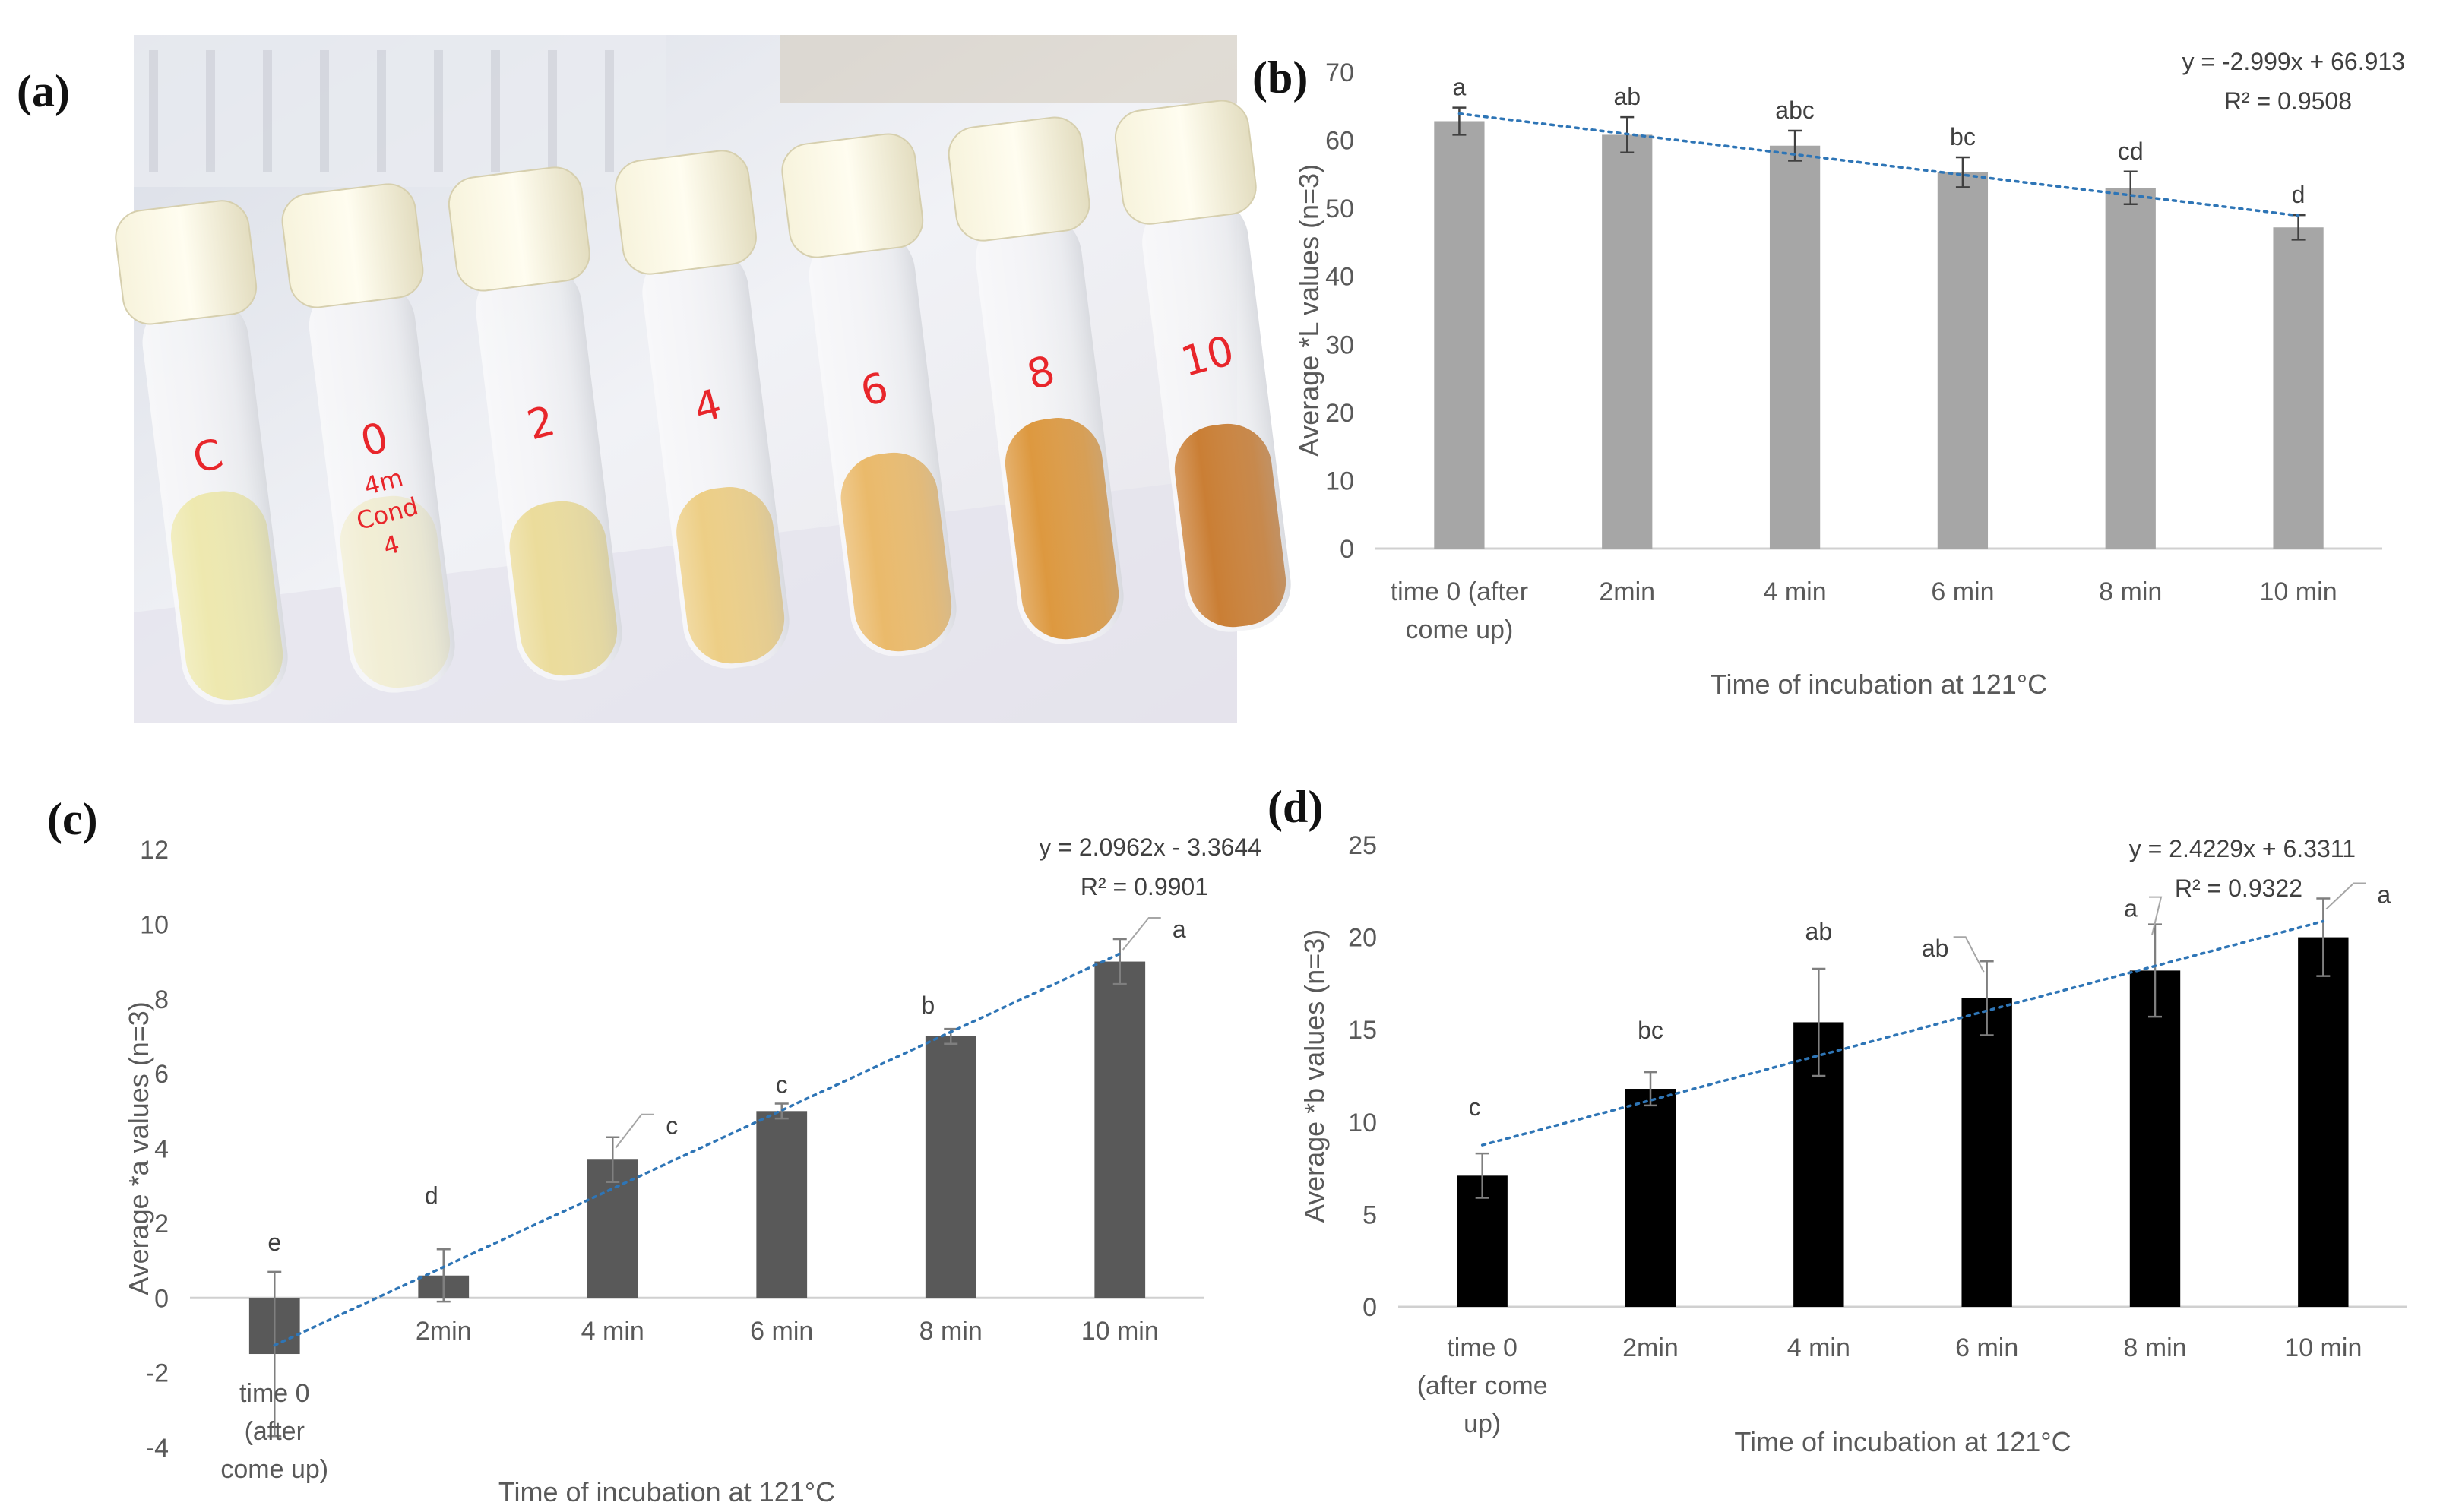 The width and height of the screenshot is (2459, 1512). I want to click on test-tube: 2, so click(535, 423).